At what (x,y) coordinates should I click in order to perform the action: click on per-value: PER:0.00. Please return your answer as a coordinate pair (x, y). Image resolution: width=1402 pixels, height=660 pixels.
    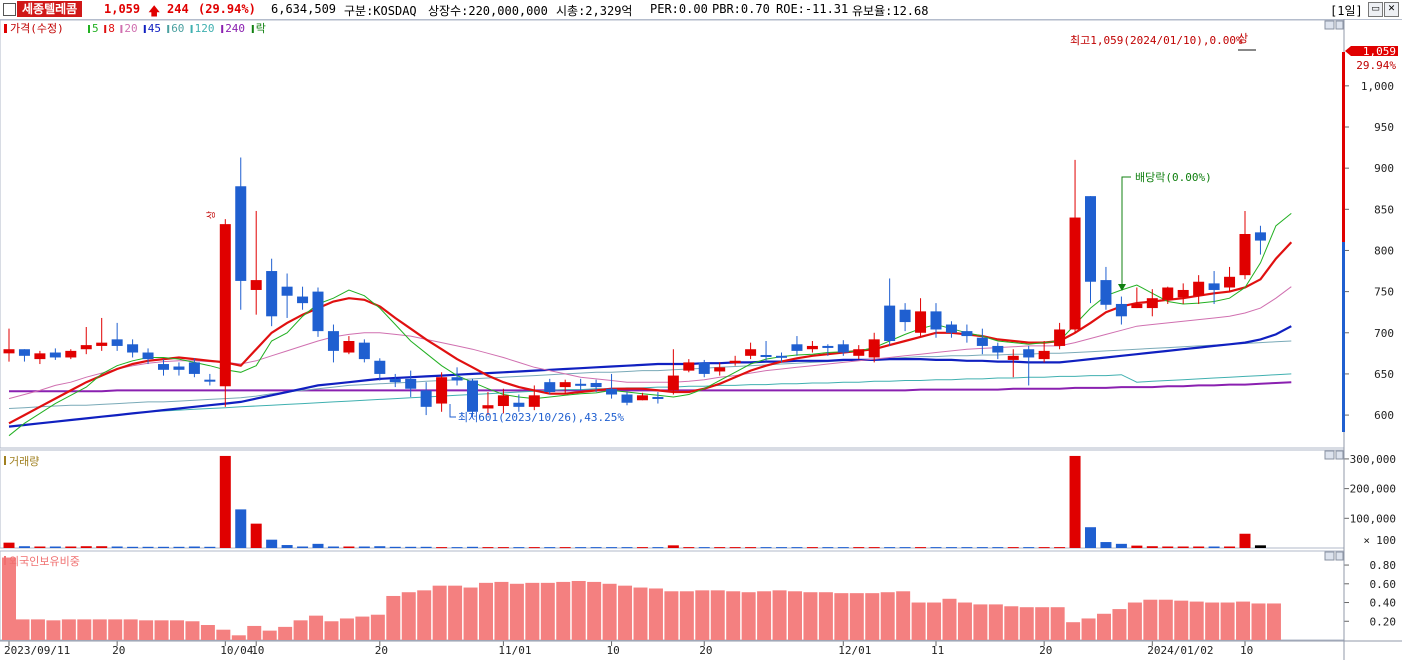
    Looking at the image, I should click on (679, 9).